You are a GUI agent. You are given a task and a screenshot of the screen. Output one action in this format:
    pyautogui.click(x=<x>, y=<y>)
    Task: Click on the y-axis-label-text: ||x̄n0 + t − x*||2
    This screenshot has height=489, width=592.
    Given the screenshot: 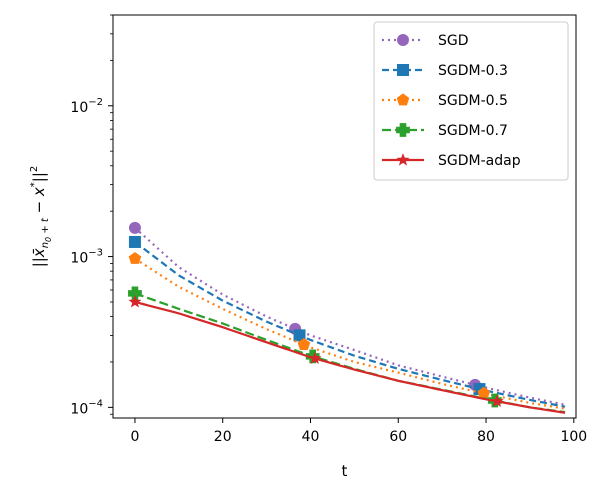 What is the action you would take?
    pyautogui.click(x=41, y=217)
    